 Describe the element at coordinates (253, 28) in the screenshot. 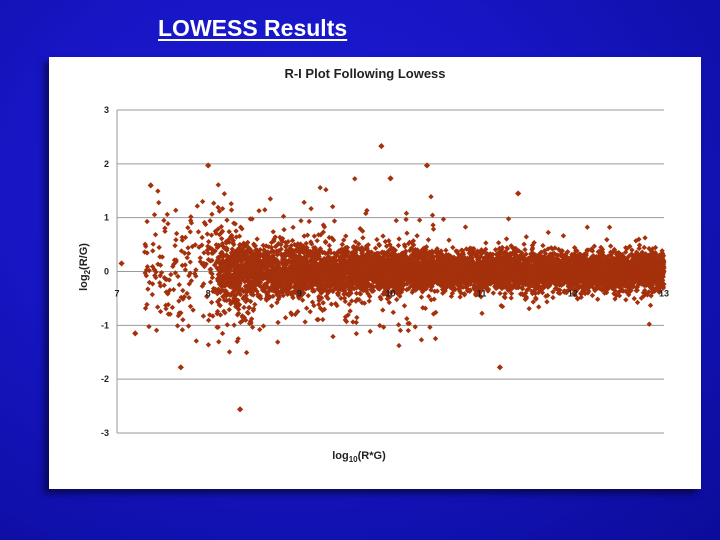

I see `slide-title: LOWESS Results` at that location.